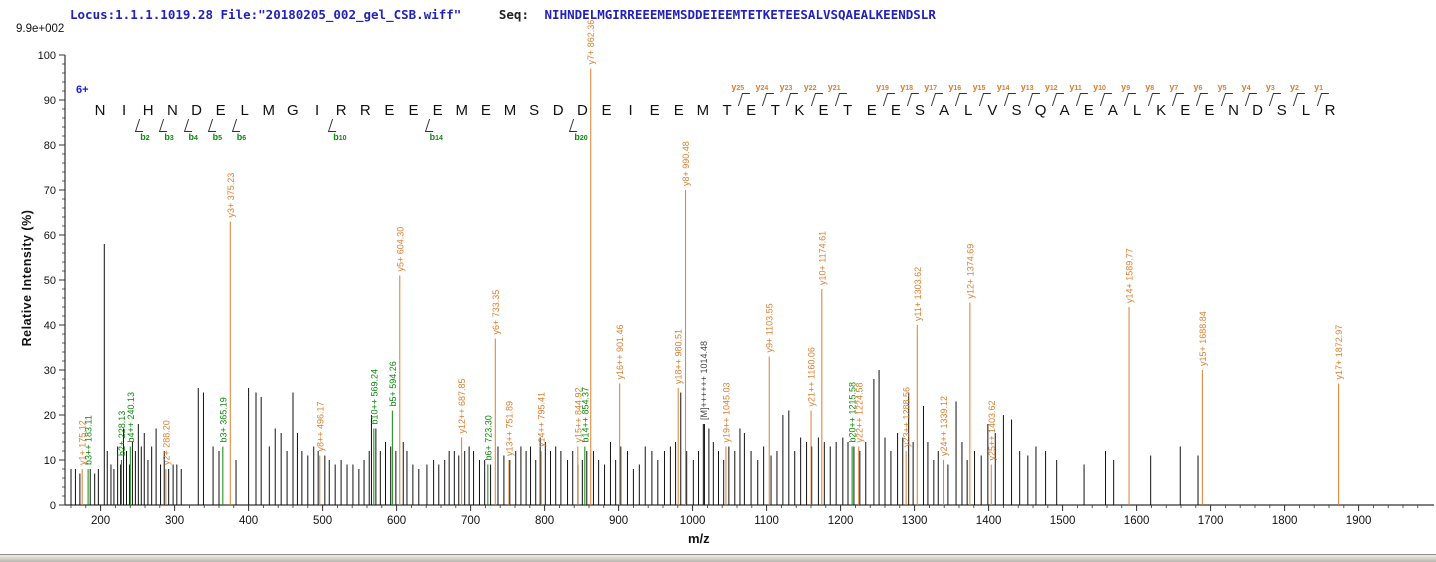  Describe the element at coordinates (89, 440) in the screenshot. I see `peak-label: b3++ 183.11` at that location.